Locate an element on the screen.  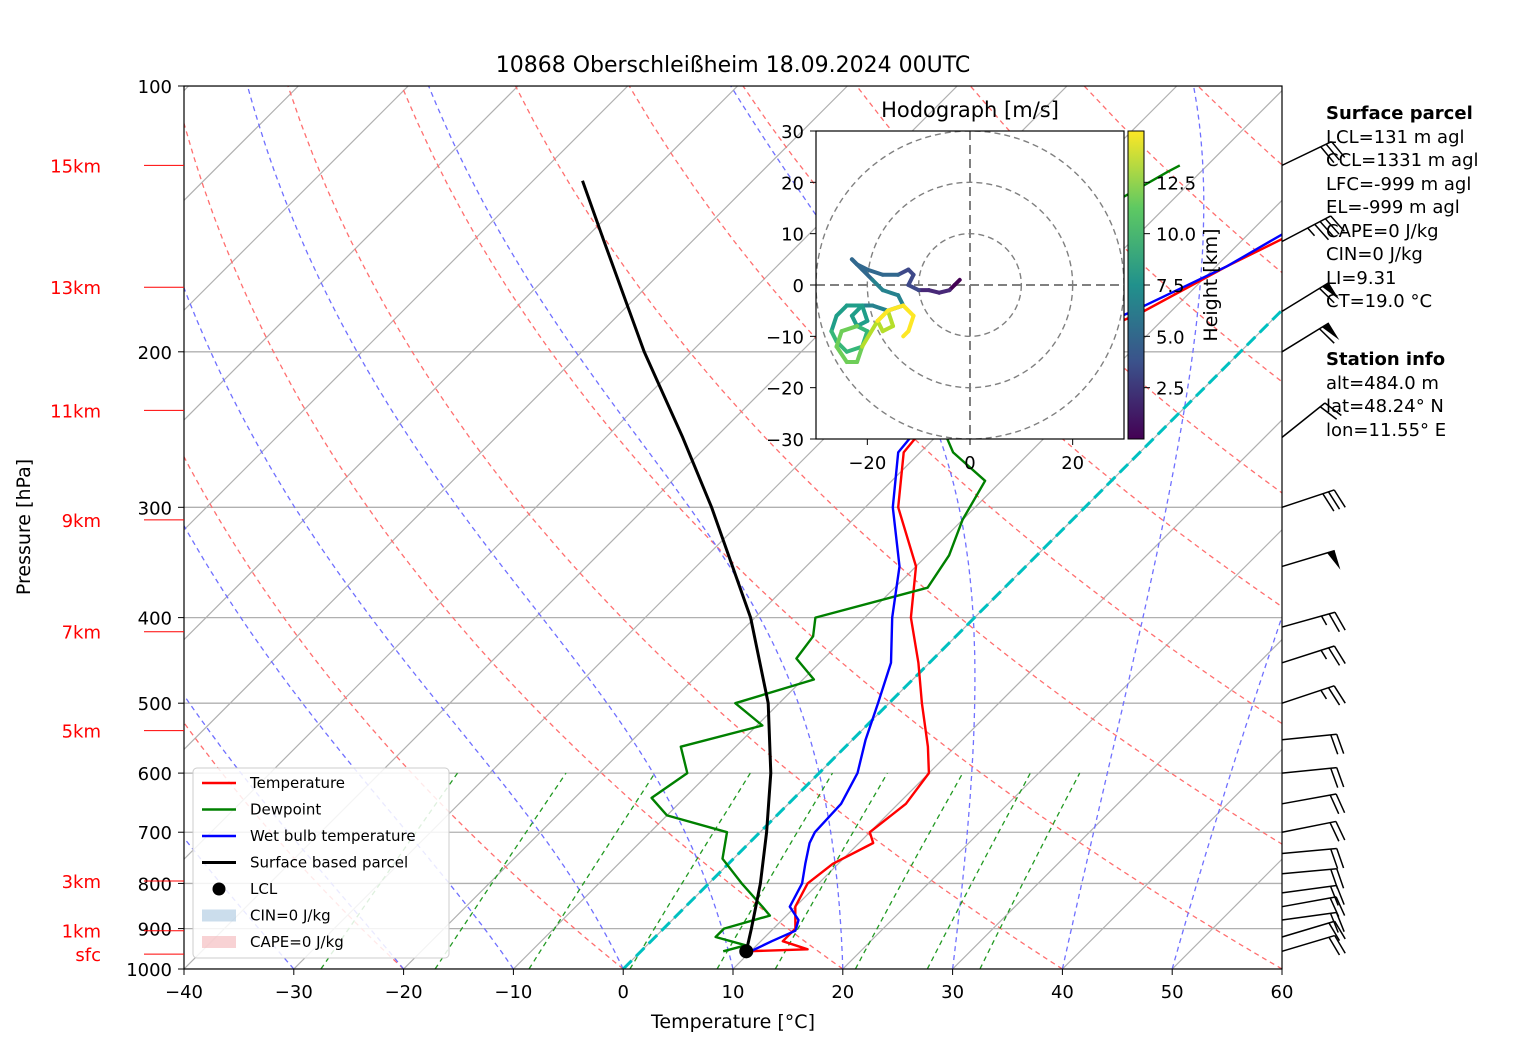
colorbar-tick-label: 10.0 is located at coordinates (1176, 235).